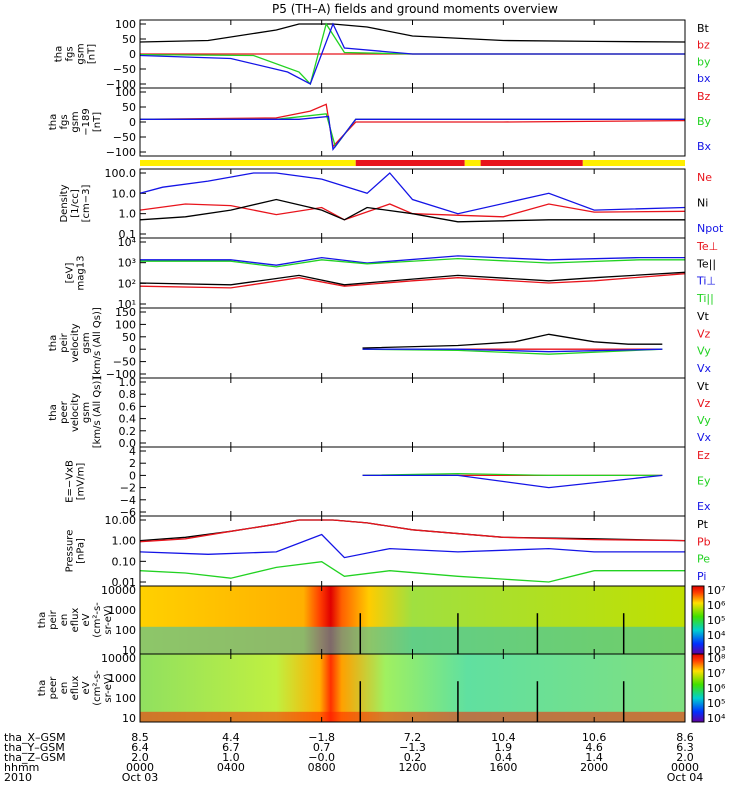  I want to click on ylabel-line: Pressure, so click(70, 551).